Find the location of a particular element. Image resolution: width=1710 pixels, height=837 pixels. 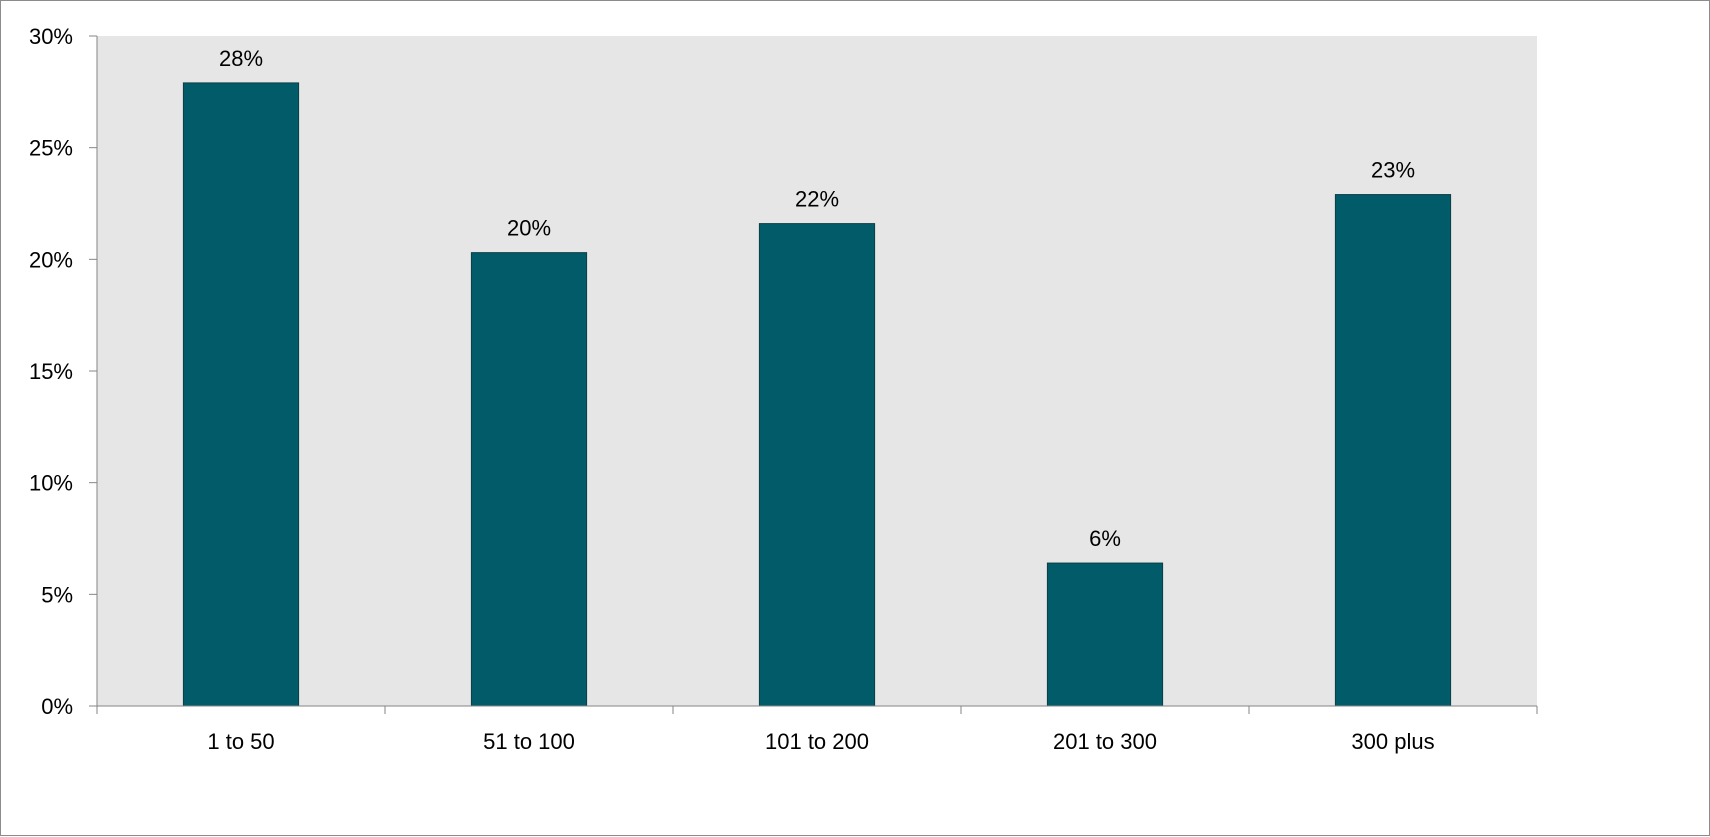

y-tick-label-4: 20% is located at coordinates (51, 259).